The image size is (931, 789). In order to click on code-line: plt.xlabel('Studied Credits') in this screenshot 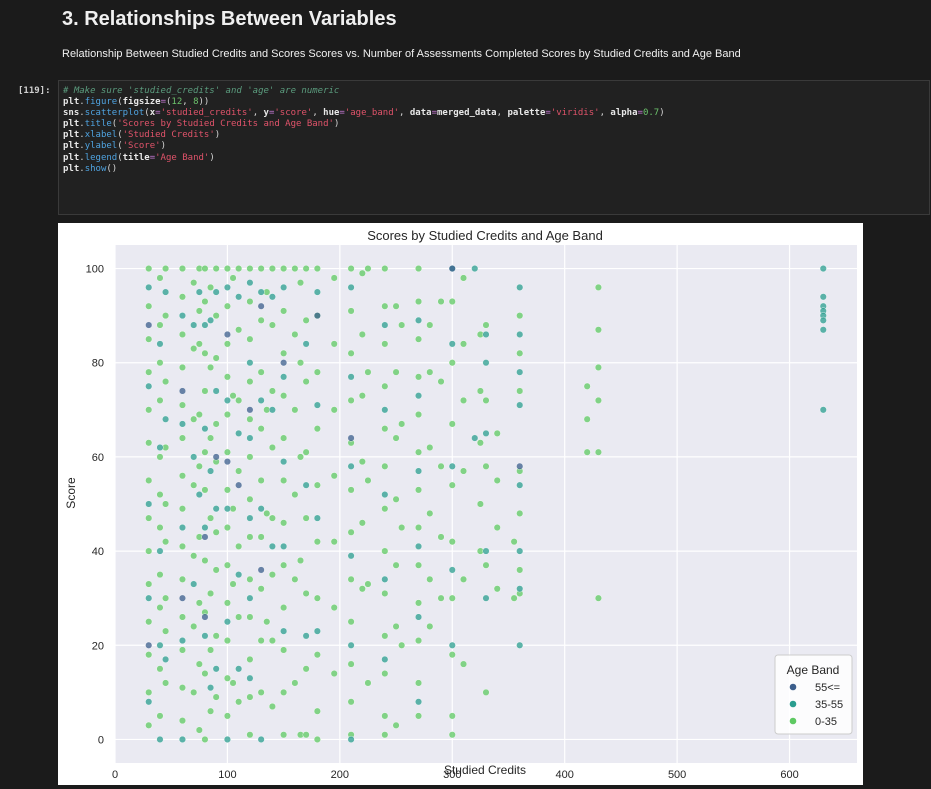, I will do `click(142, 135)`.